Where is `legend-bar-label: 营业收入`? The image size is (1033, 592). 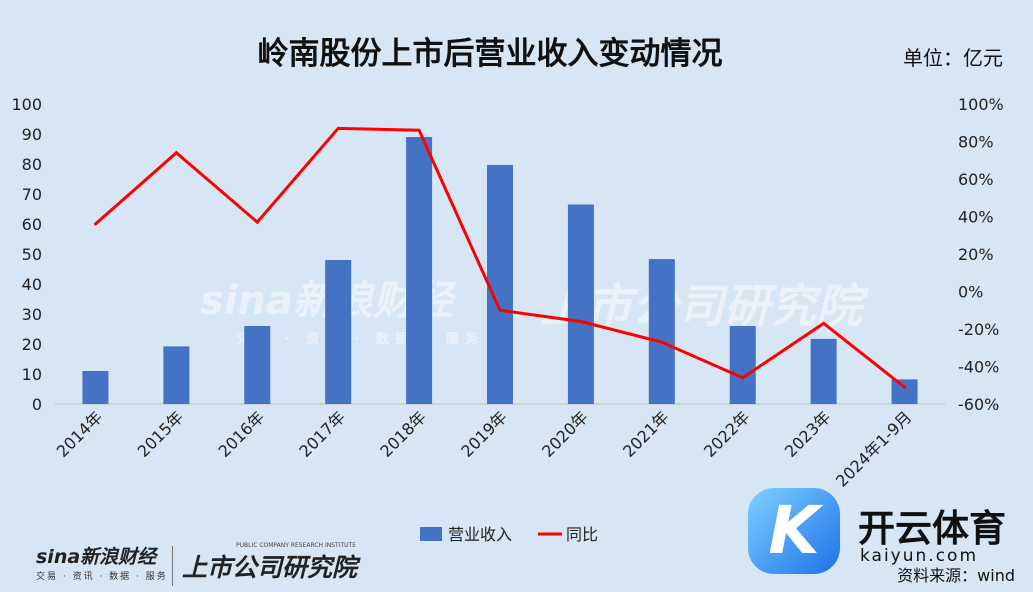
legend-bar-label: 营业收入 is located at coordinates (480, 534).